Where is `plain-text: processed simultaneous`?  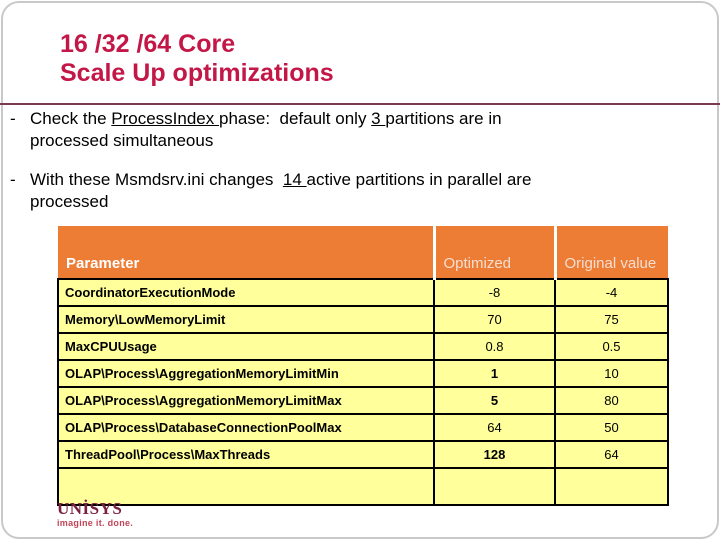 plain-text: processed simultaneous is located at coordinates (122, 140).